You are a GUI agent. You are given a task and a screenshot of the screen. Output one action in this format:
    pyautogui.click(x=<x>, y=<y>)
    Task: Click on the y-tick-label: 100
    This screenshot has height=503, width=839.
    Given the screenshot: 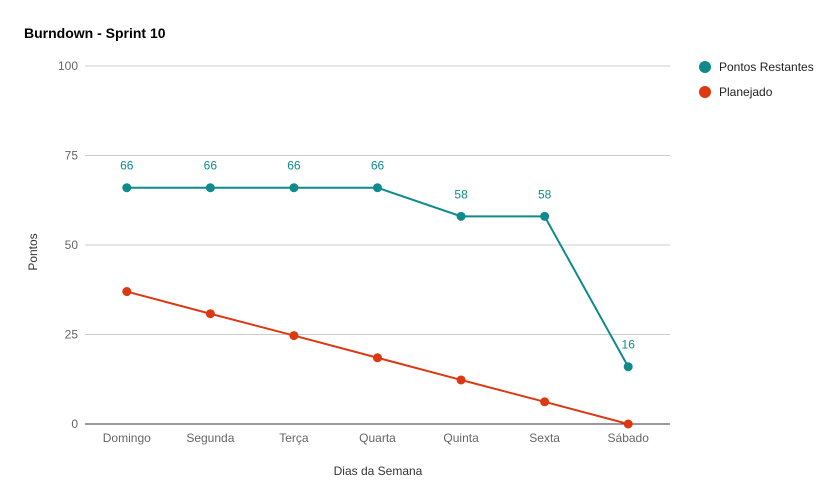 What is the action you would take?
    pyautogui.click(x=68, y=66)
    